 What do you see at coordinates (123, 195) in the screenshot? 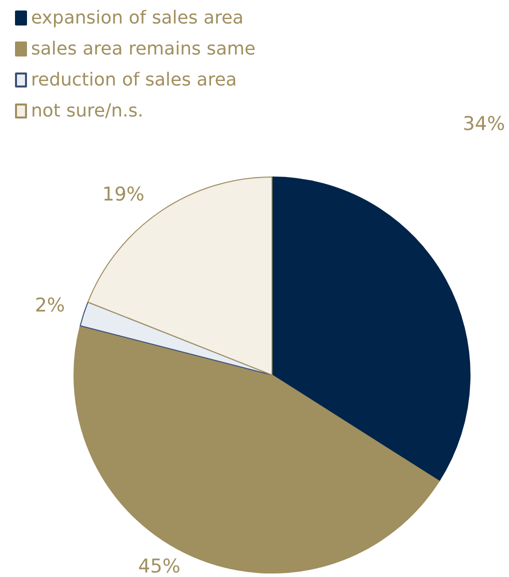
I see `data-label: 19%` at bounding box center [123, 195].